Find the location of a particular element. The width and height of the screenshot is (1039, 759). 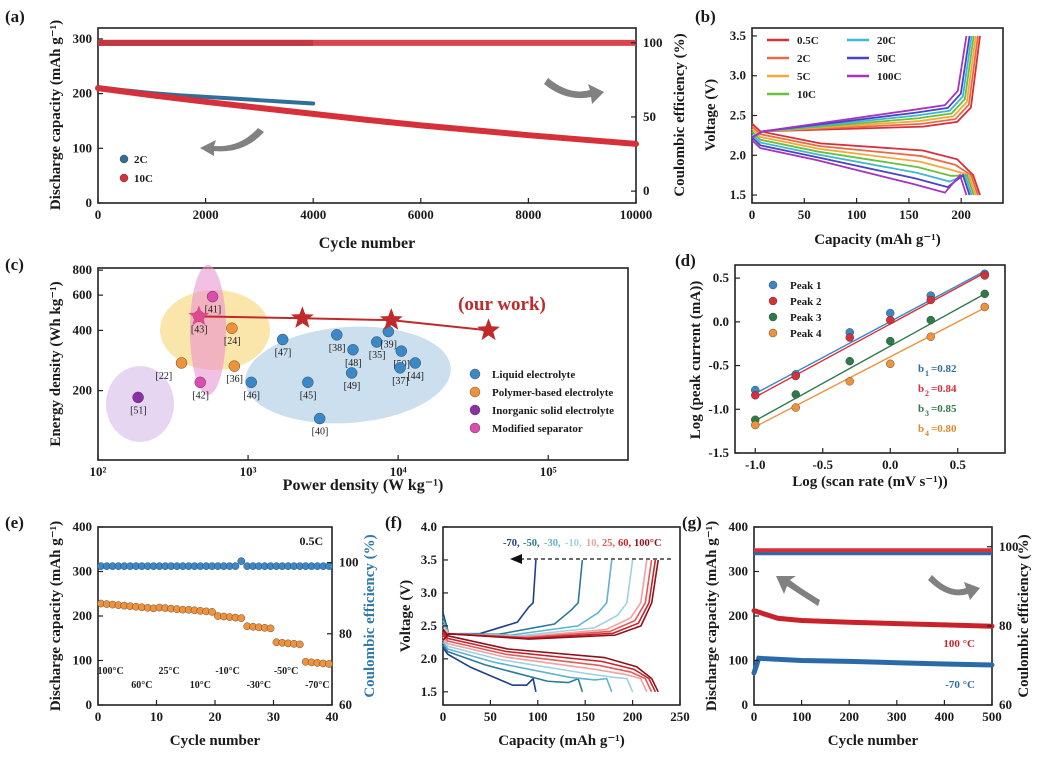

series-line is located at coordinates (873, 665).